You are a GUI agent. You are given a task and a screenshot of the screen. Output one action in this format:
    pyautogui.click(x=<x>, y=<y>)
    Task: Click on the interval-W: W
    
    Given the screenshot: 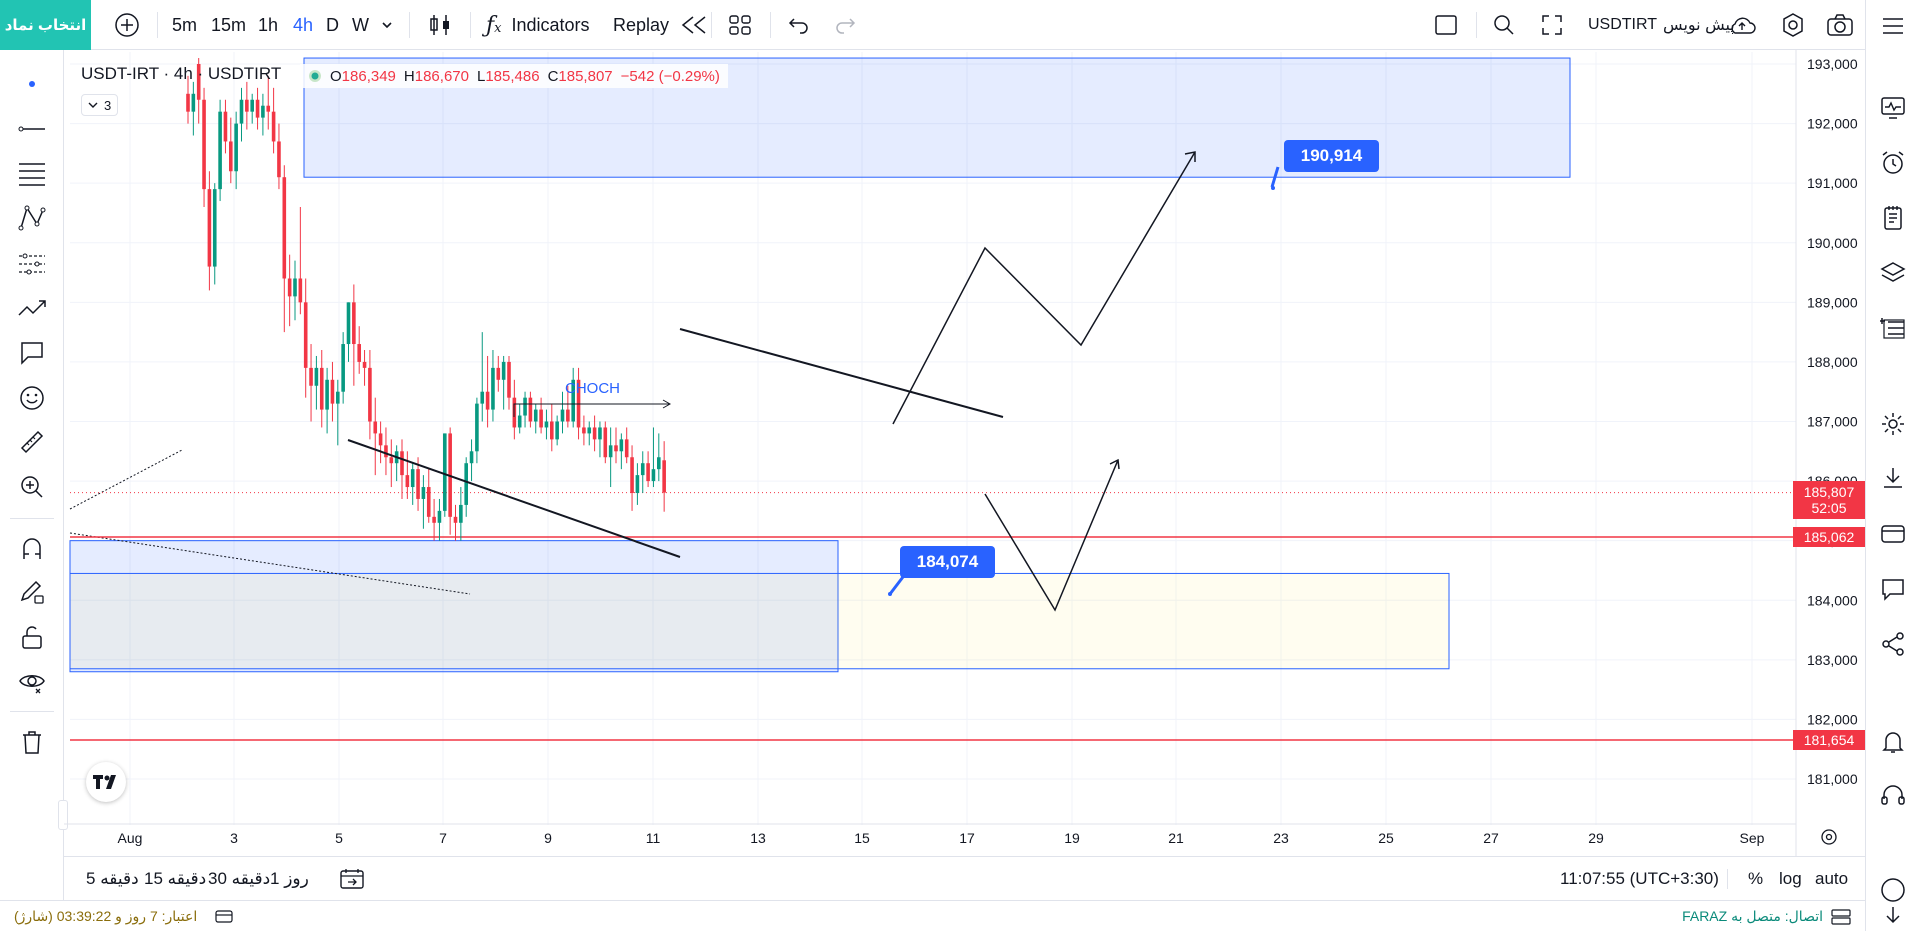 What is the action you would take?
    pyautogui.click(x=360, y=24)
    